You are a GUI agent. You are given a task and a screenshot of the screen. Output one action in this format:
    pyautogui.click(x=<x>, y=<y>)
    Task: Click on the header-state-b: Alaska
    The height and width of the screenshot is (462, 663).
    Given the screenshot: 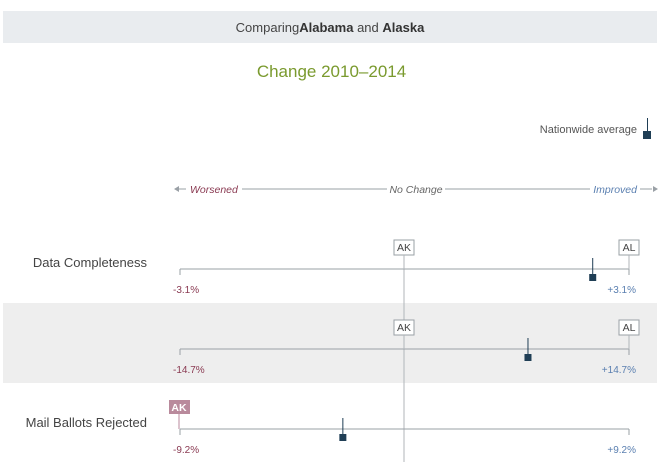 What is the action you would take?
    pyautogui.click(x=403, y=27)
    